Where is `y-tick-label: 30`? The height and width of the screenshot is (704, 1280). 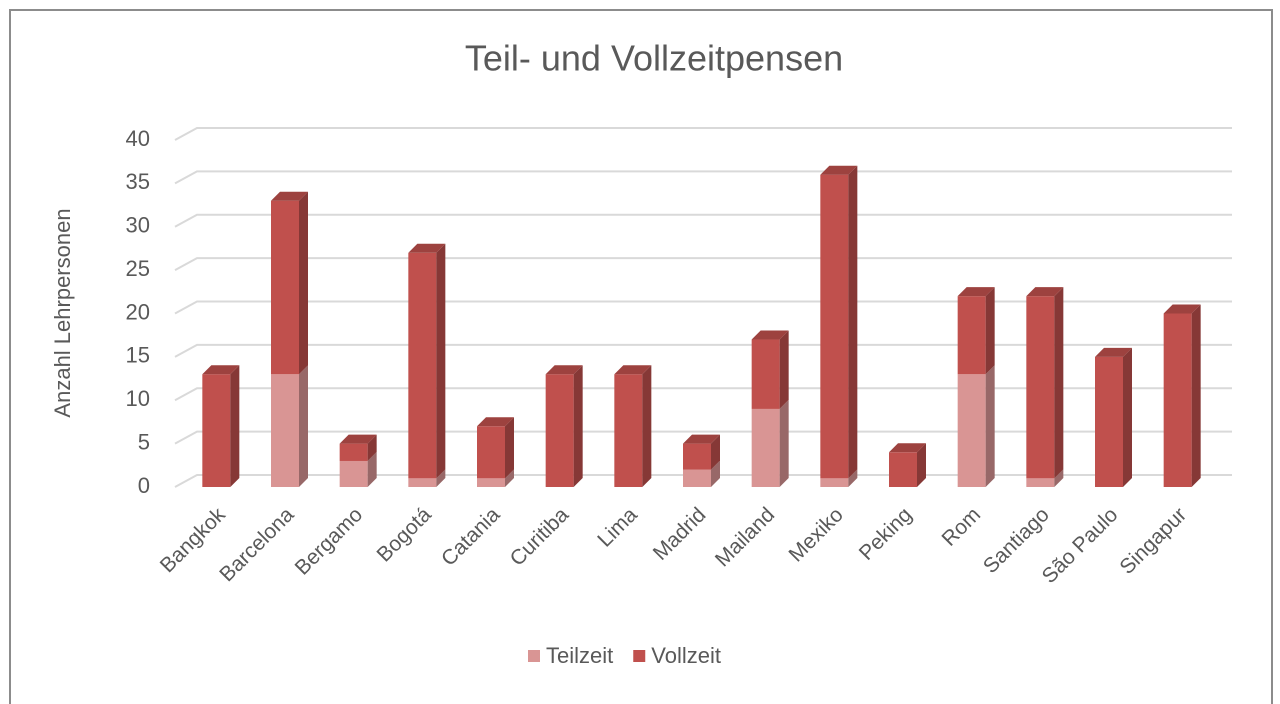
y-tick-label: 30 is located at coordinates (138, 225).